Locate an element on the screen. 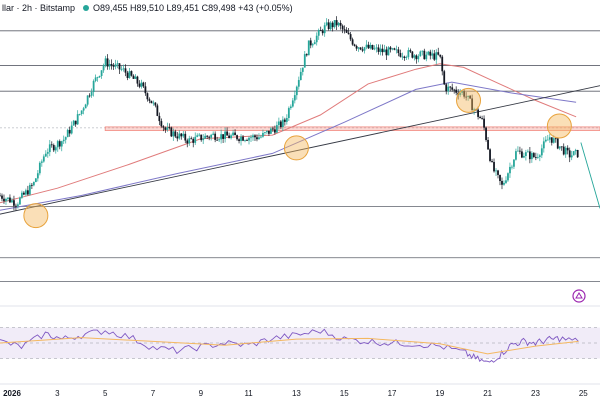  x-tick-label-11: 23 is located at coordinates (535, 393).